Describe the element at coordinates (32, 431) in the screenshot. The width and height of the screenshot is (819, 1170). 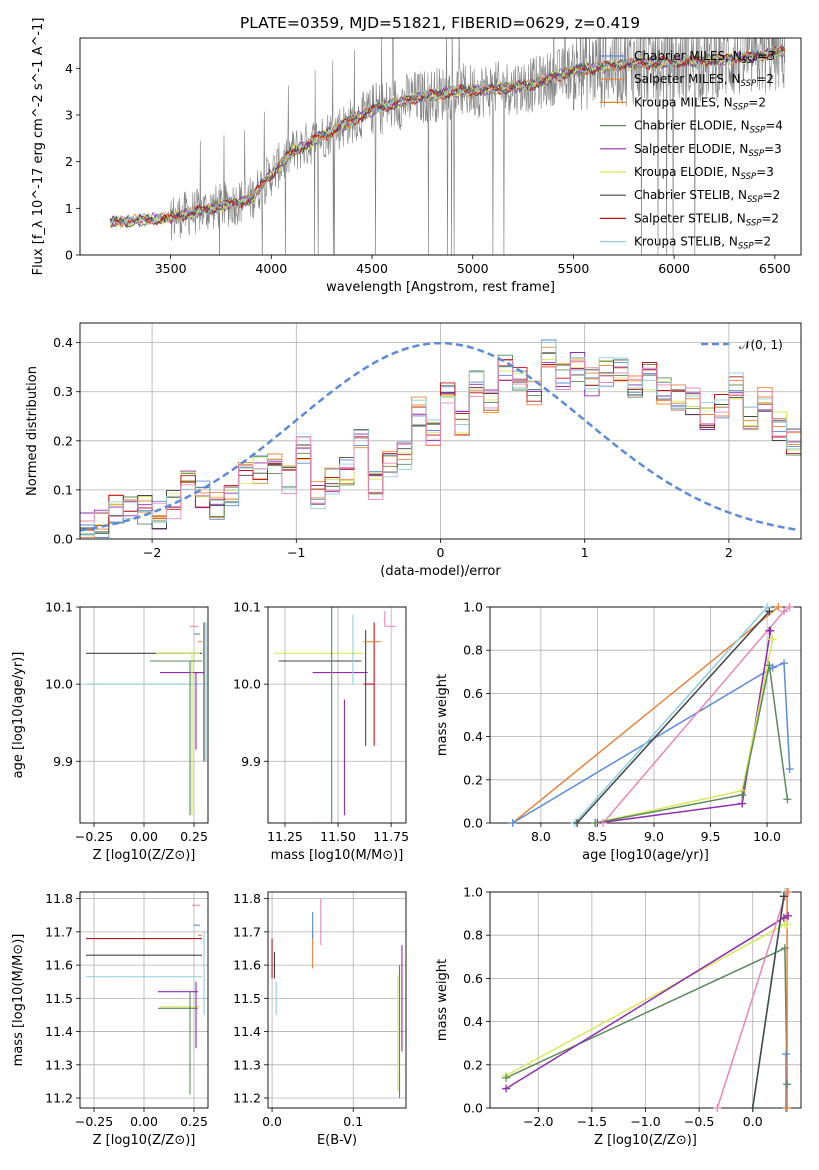
I see `y-axis-label: Normed distribution` at that location.